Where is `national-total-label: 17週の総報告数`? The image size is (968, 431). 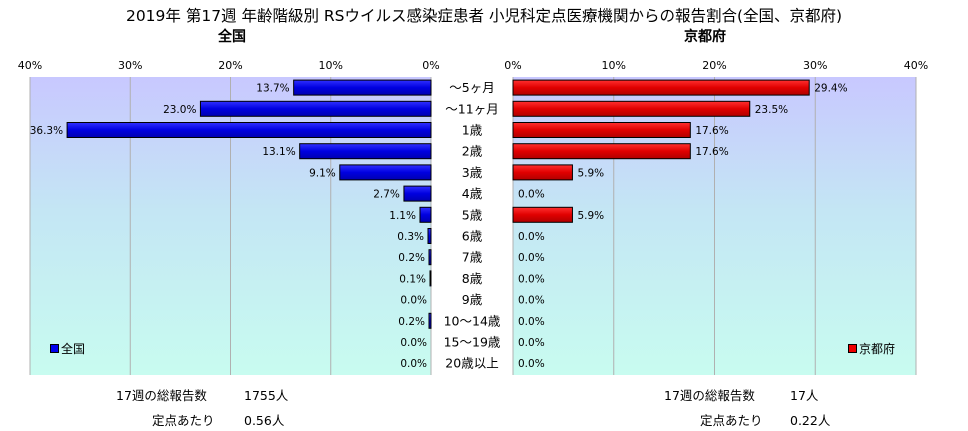
national-total-label: 17週の総報告数 is located at coordinates (161, 395).